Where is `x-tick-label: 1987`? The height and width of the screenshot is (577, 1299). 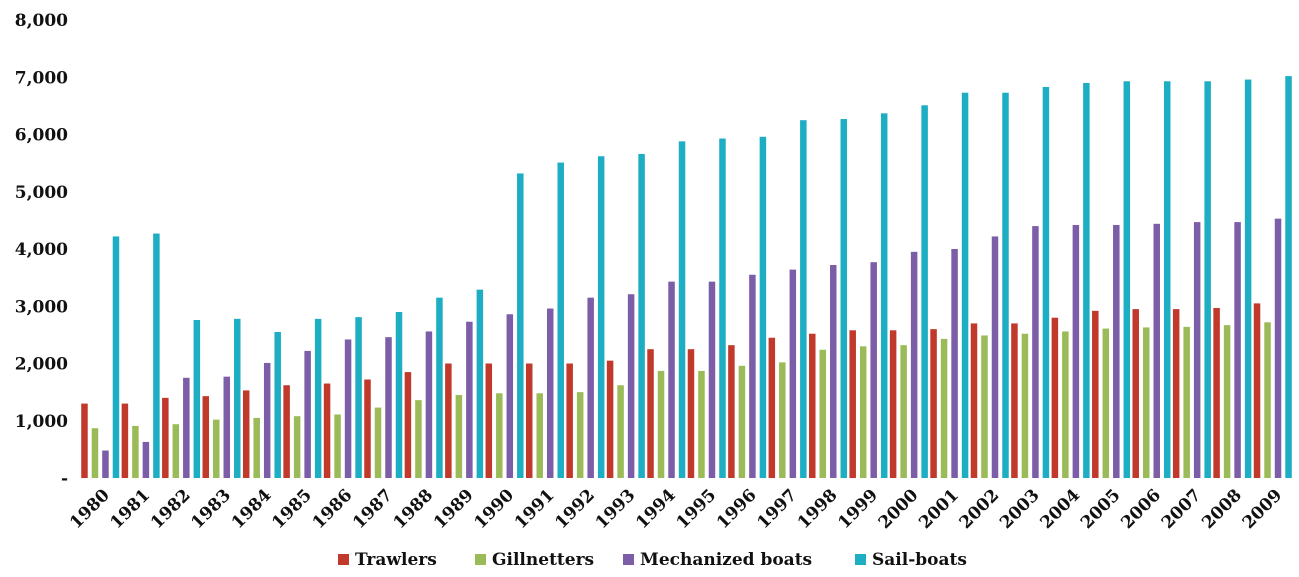
x-tick-label: 1987 is located at coordinates (373, 509).